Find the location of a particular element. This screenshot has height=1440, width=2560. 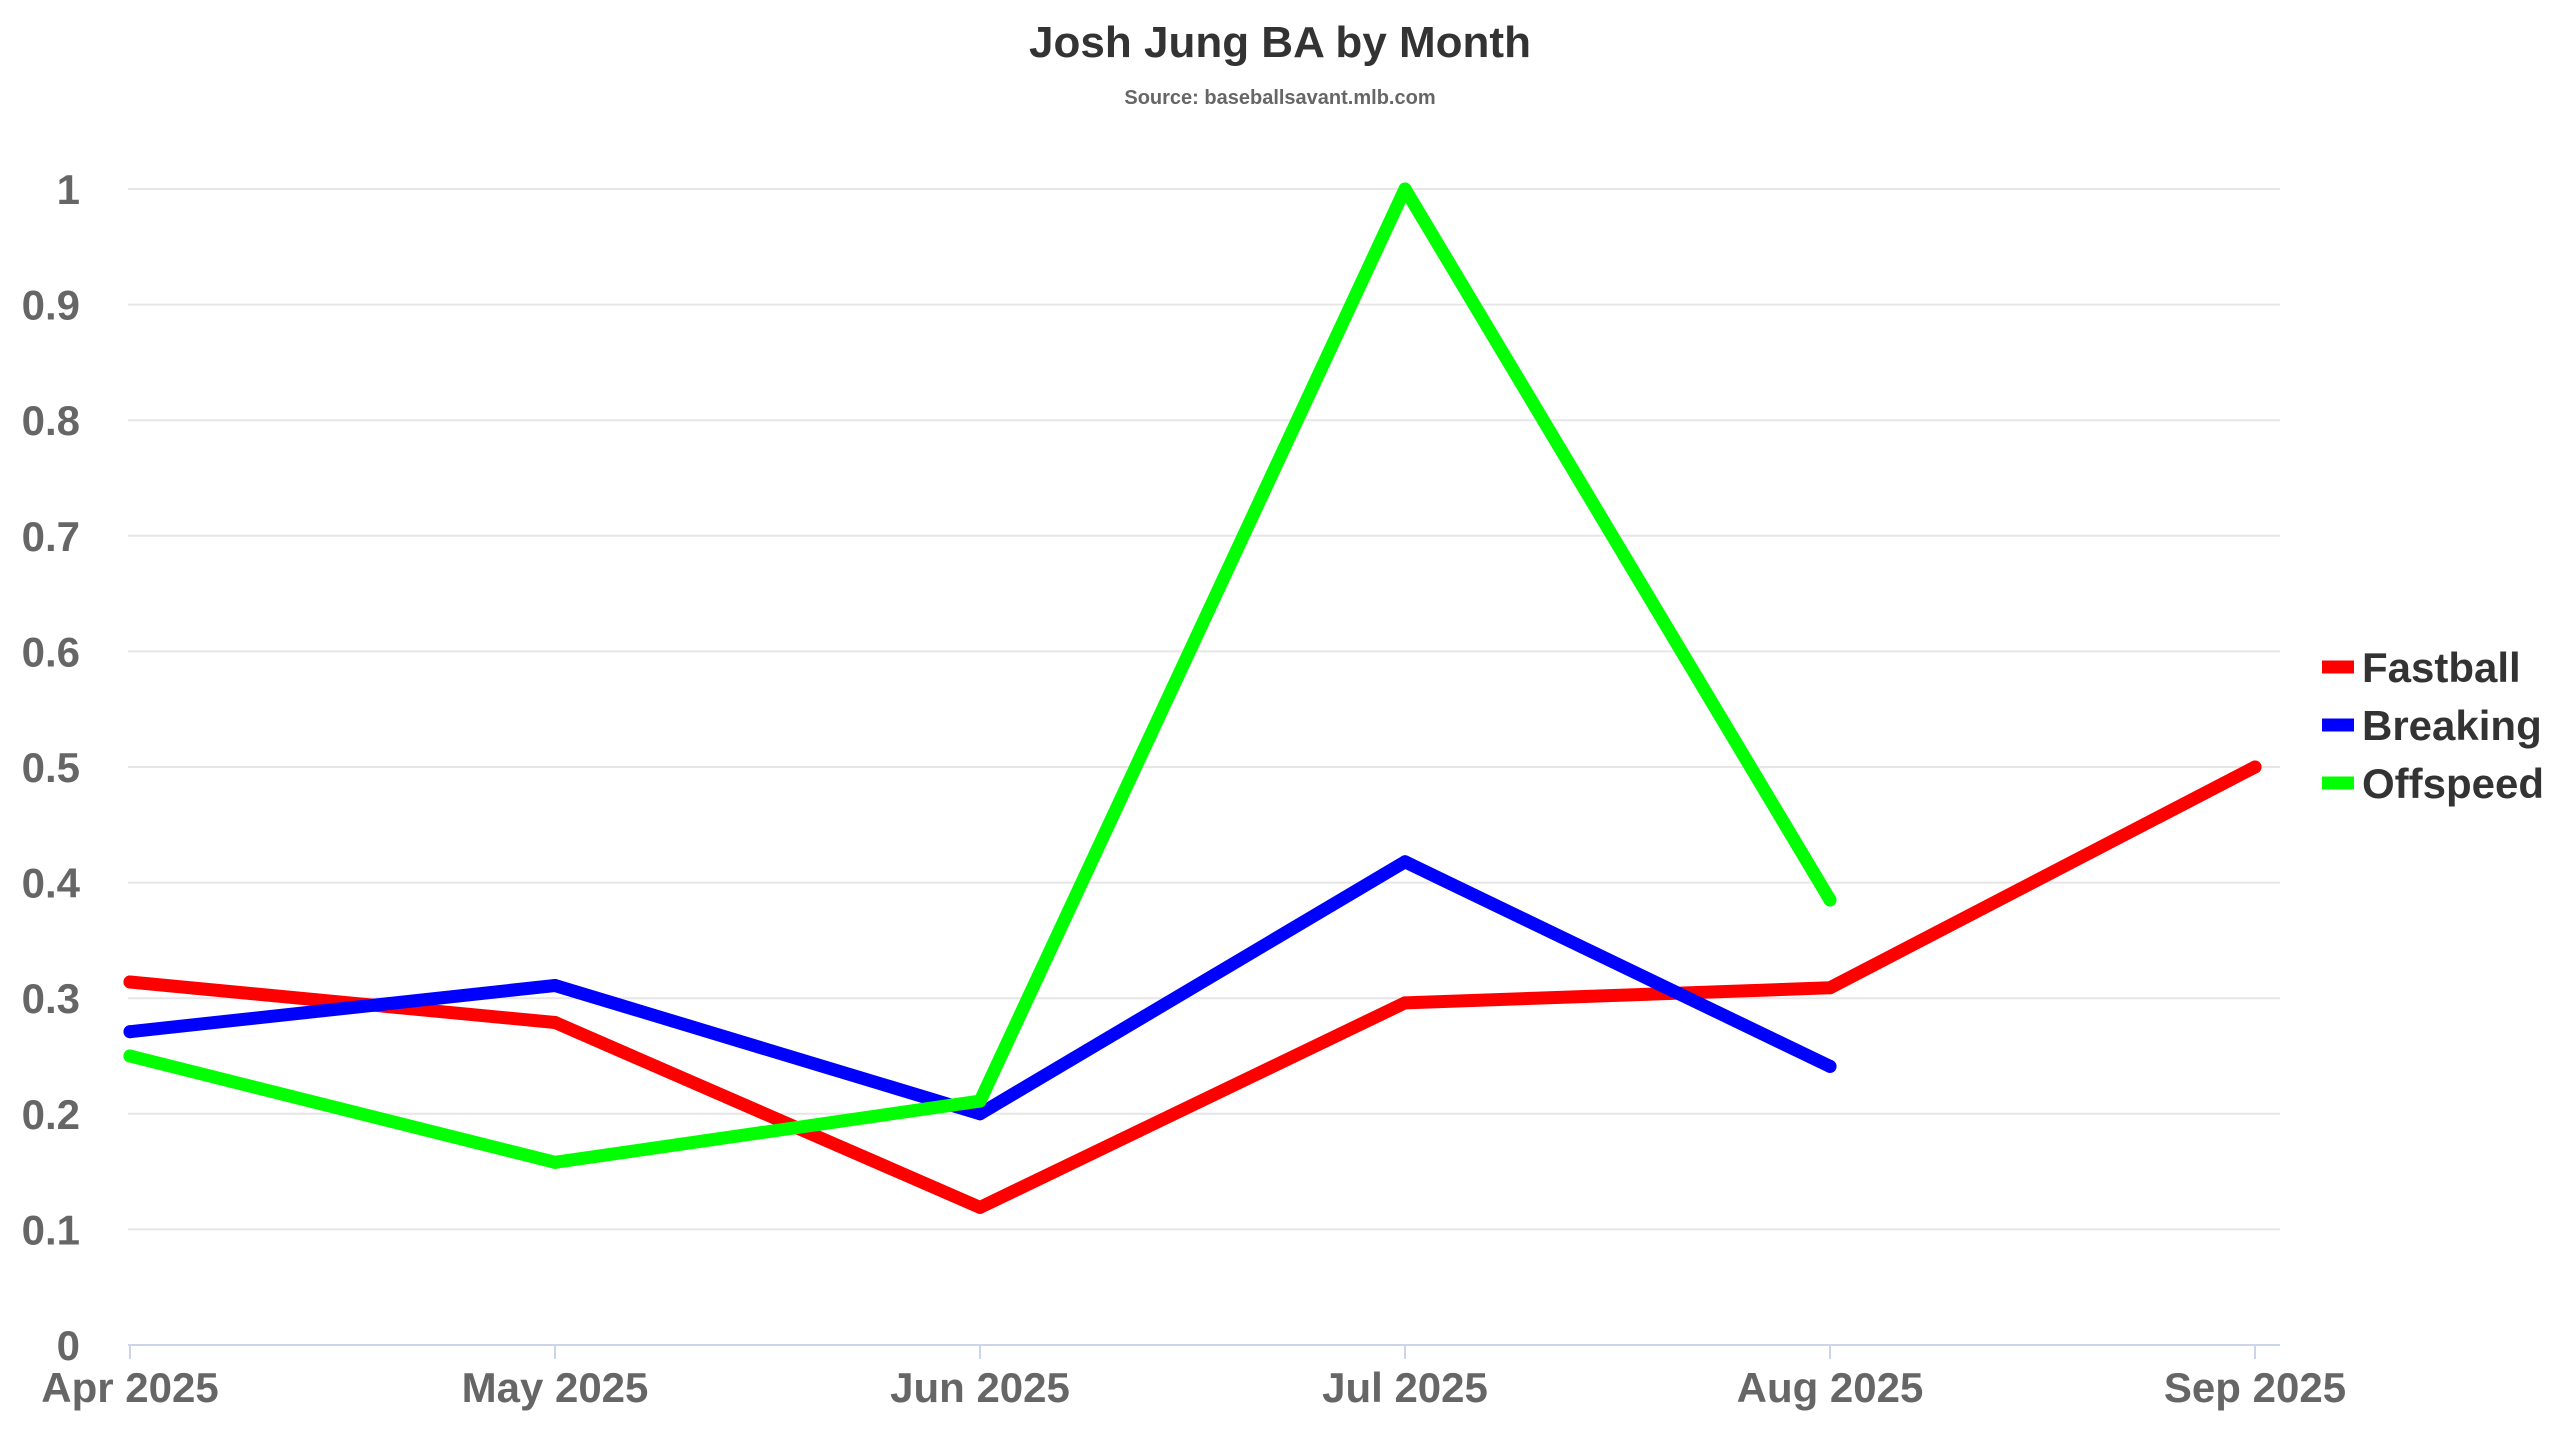

legend-label: Fastball is located at coordinates (2441, 667).